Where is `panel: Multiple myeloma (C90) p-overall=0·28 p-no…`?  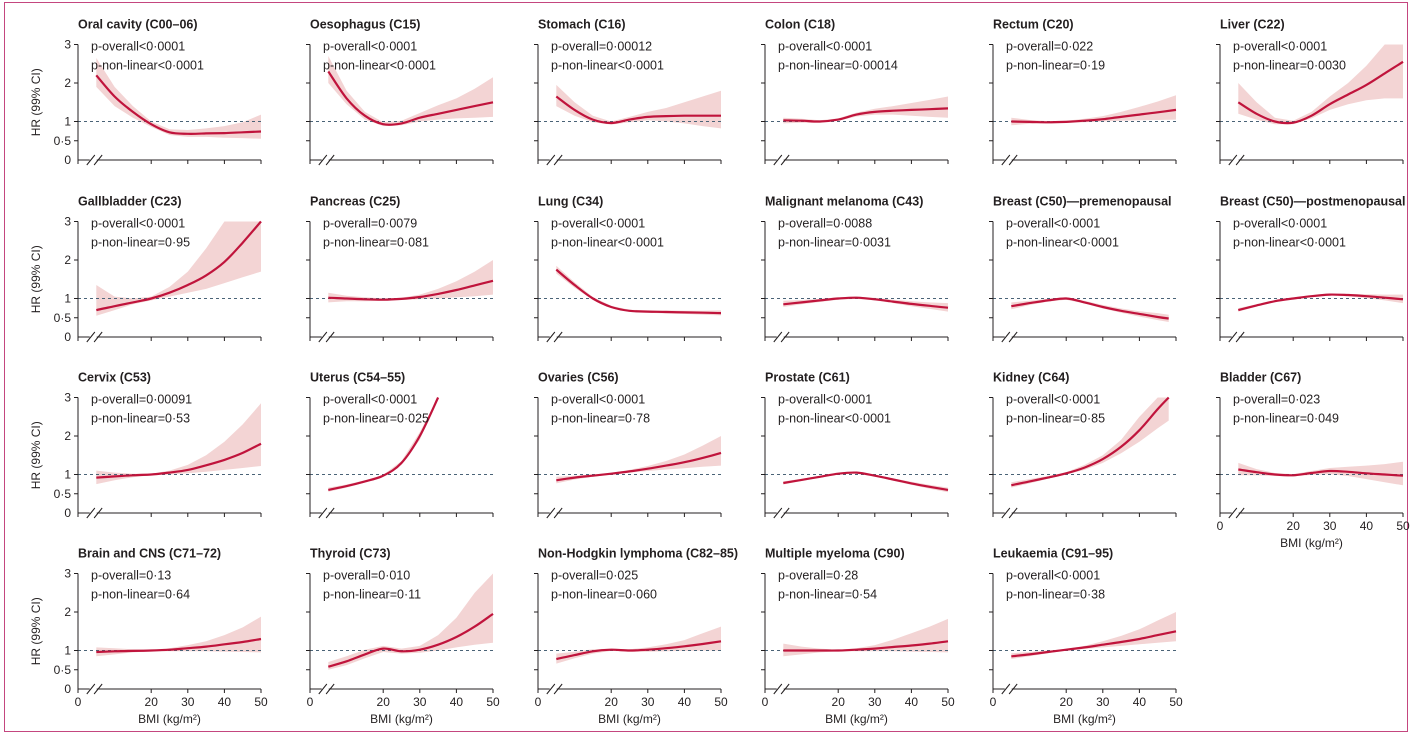 panel: Multiple myeloma (C90) p-overall=0·28 p-no… is located at coordinates (858, 636).